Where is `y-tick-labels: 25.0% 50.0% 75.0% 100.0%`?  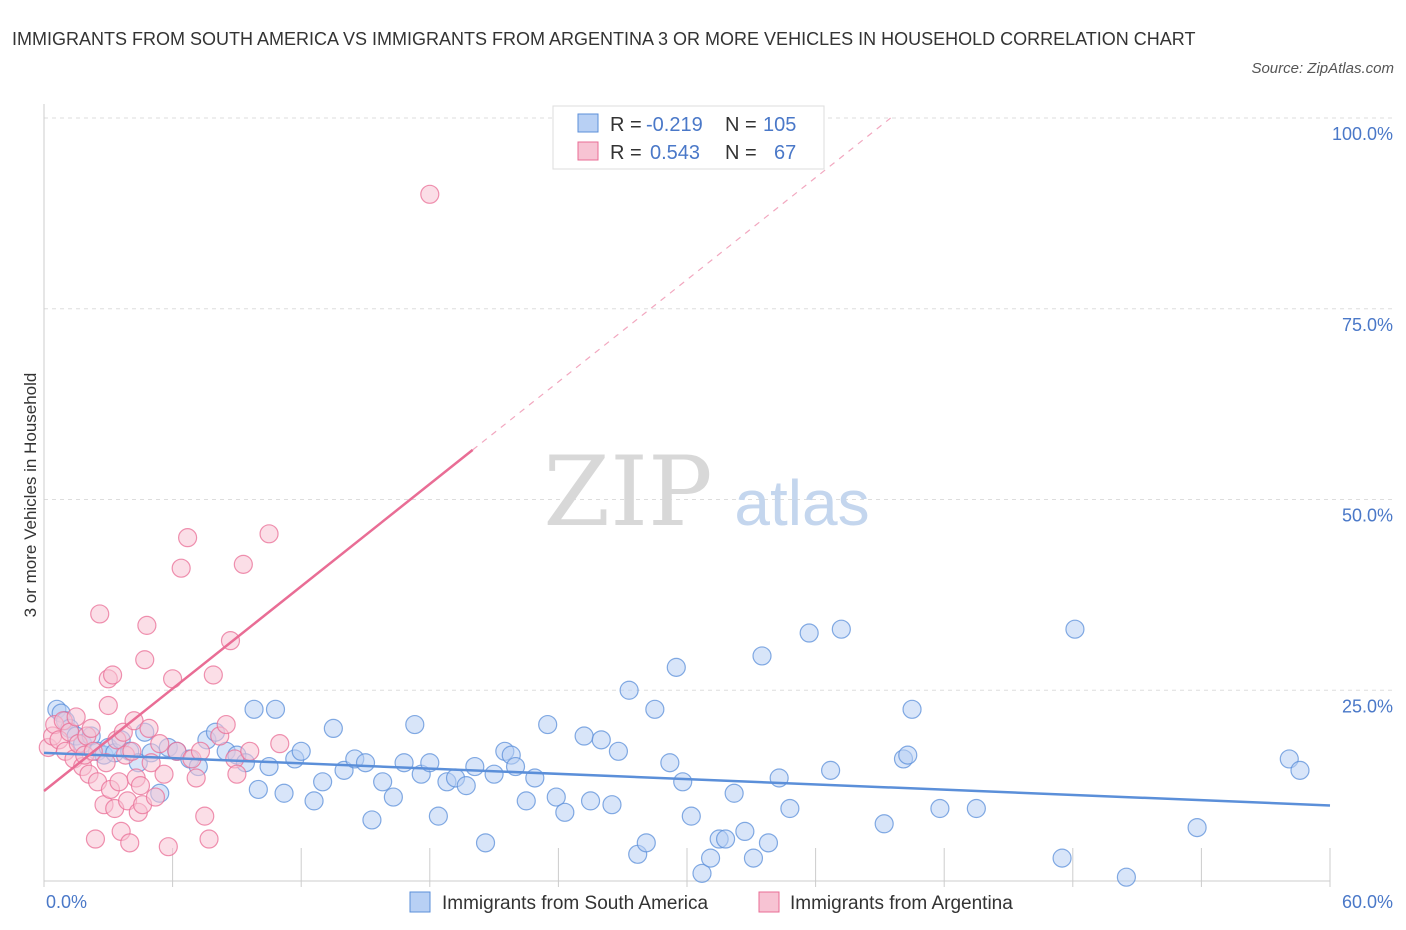
y-tick-labels: 25.0% 50.0% 75.0% 100.0% is located at coordinates (1362, 420).